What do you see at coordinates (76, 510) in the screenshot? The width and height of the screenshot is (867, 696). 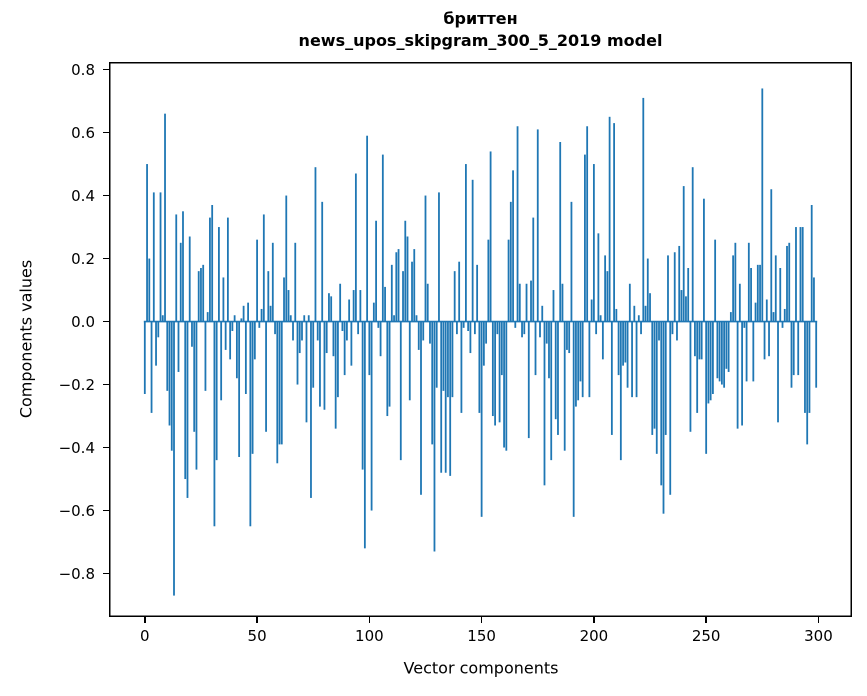 I see `y-tick-label: −0.6` at bounding box center [76, 510].